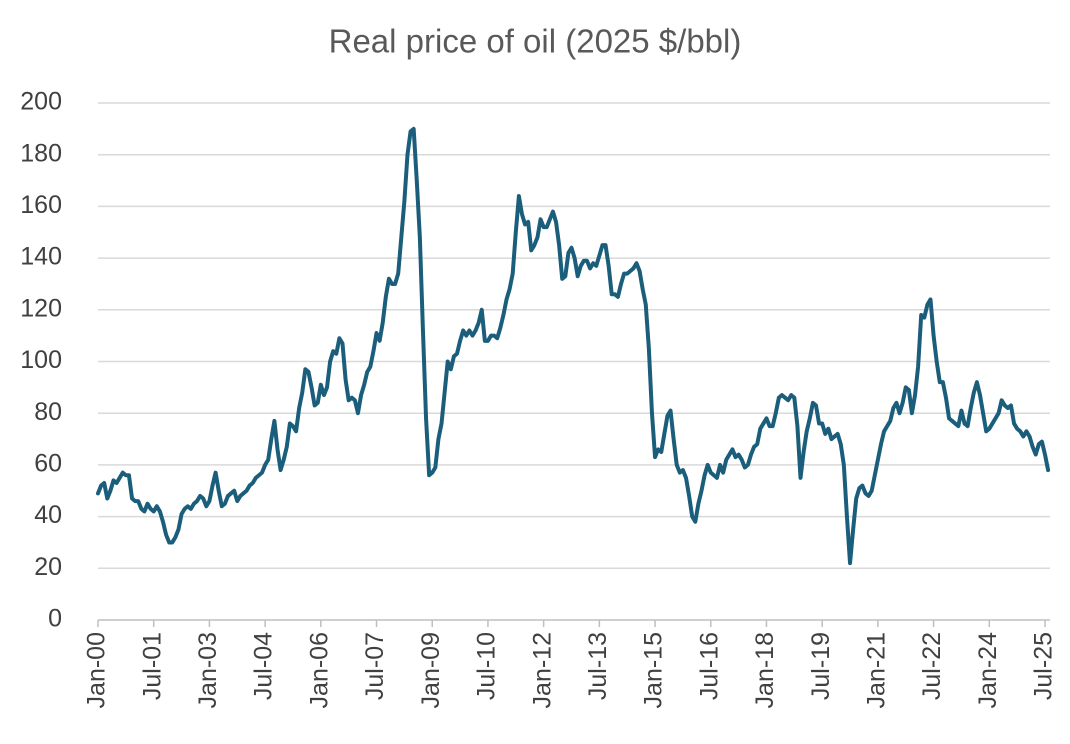 This screenshot has height=744, width=1070. Describe the element at coordinates (41, 257) in the screenshot. I see `y-tick-label: 140` at that location.